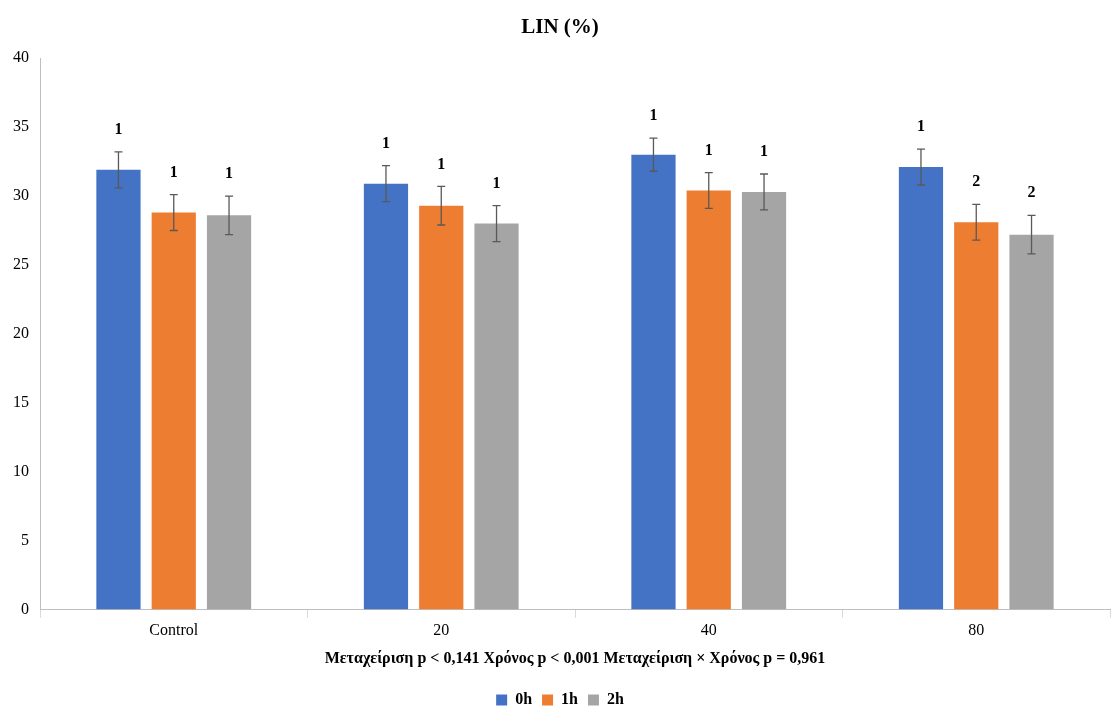 The image size is (1120, 718). Describe the element at coordinates (560, 26) in the screenshot. I see `chart-title: LIN (%)` at that location.